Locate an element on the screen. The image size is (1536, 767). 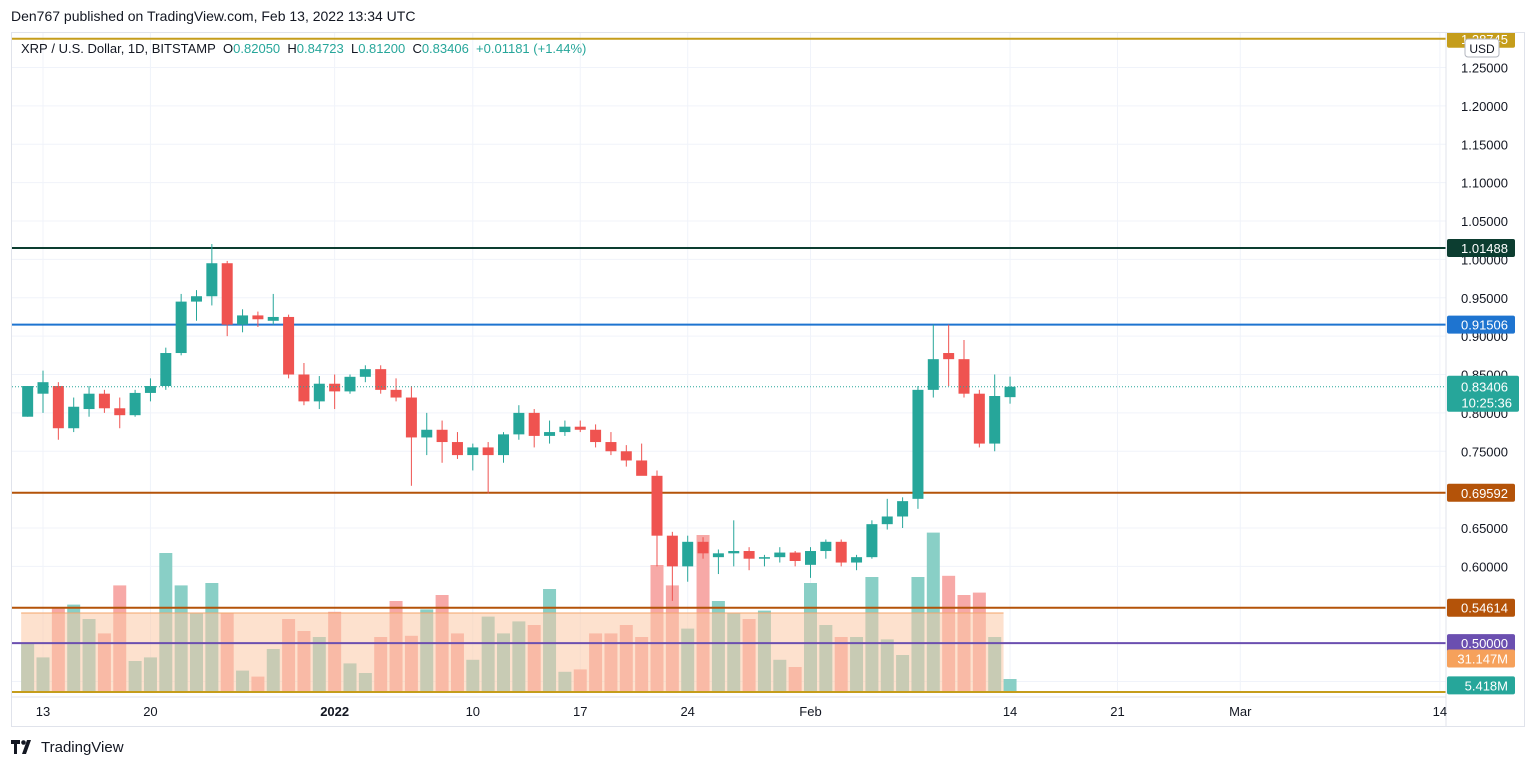
legend-part: 0.84723 is located at coordinates (324, 48).